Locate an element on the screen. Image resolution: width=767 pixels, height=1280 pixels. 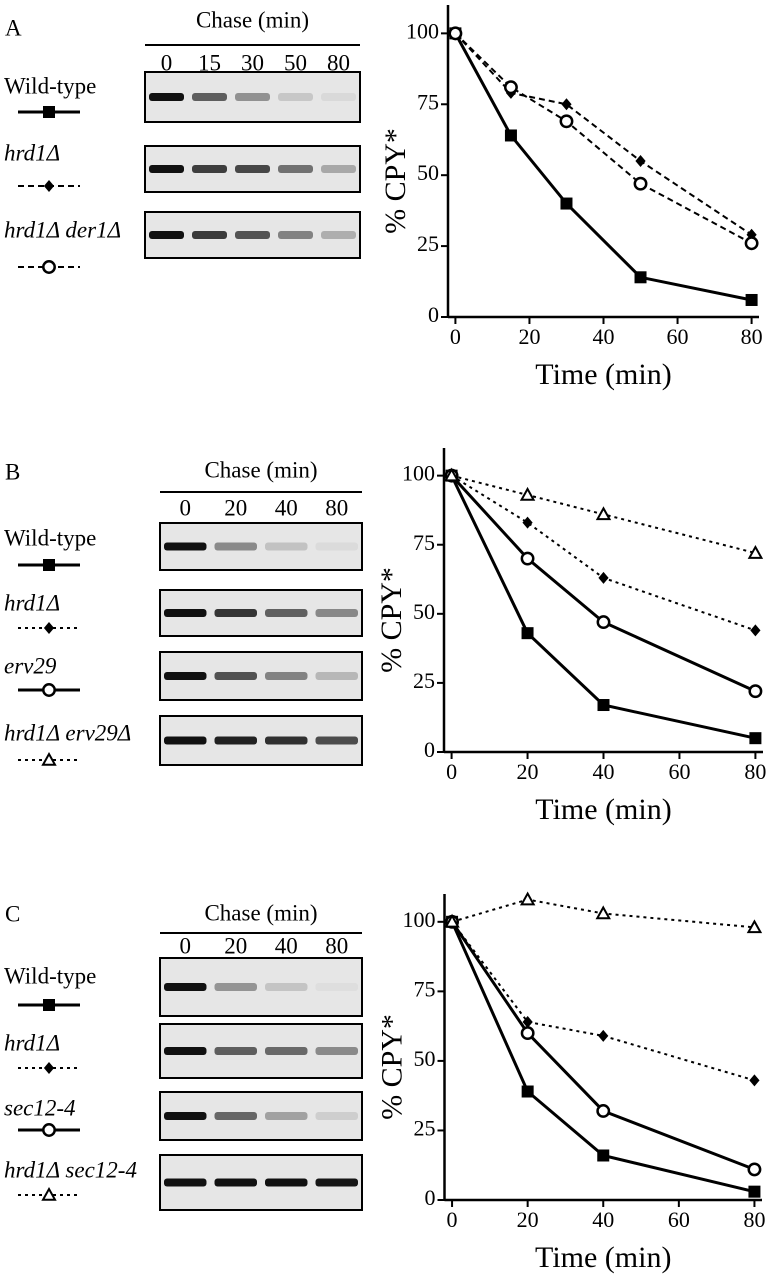
gel-header: Chase (min) is located at coordinates (260, 912).